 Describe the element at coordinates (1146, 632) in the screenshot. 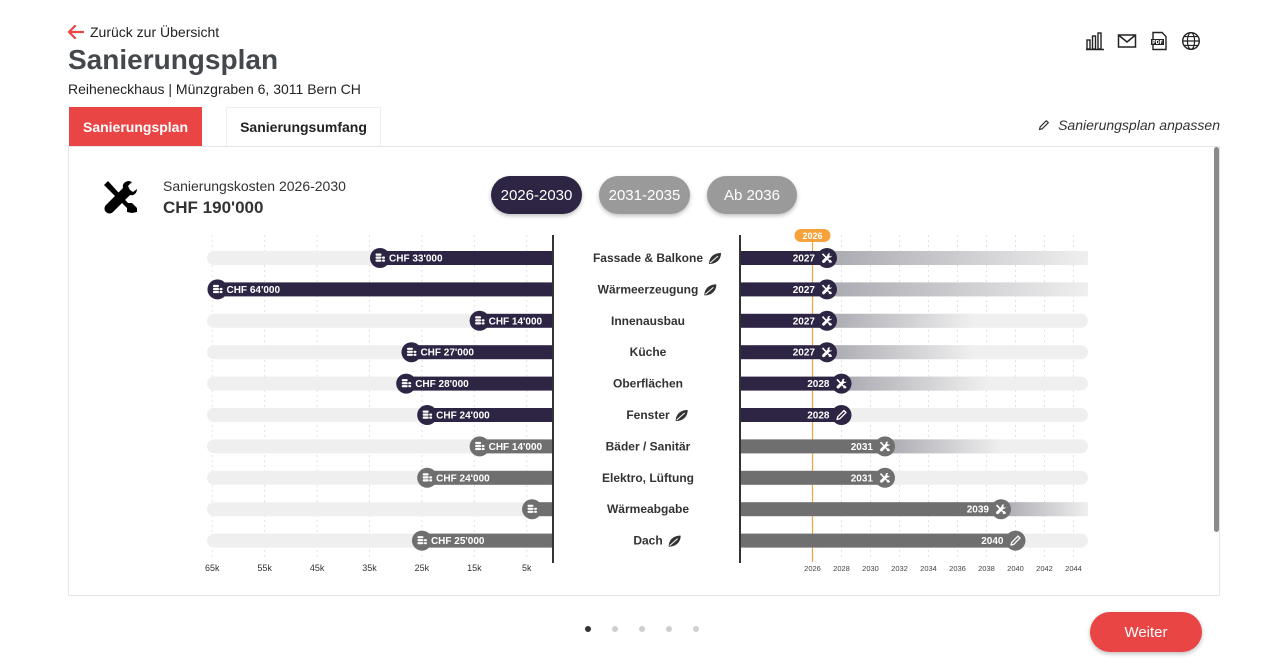

I see `next-button: Weiter` at that location.